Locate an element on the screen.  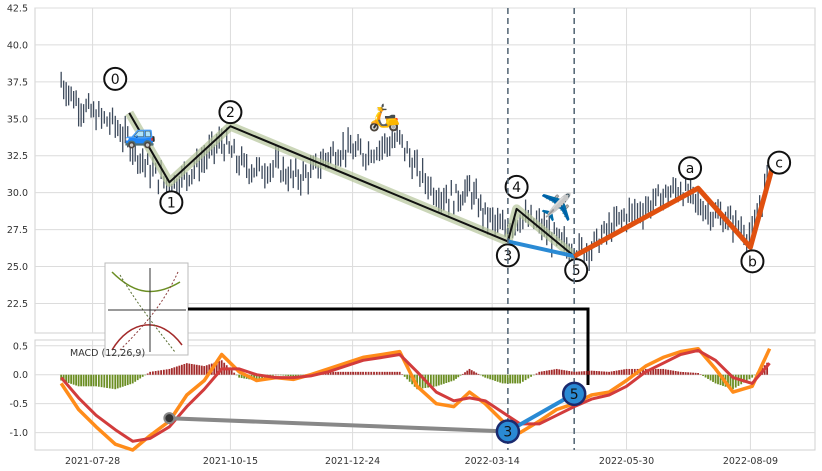
connector-line is located at coordinates (389, 346).